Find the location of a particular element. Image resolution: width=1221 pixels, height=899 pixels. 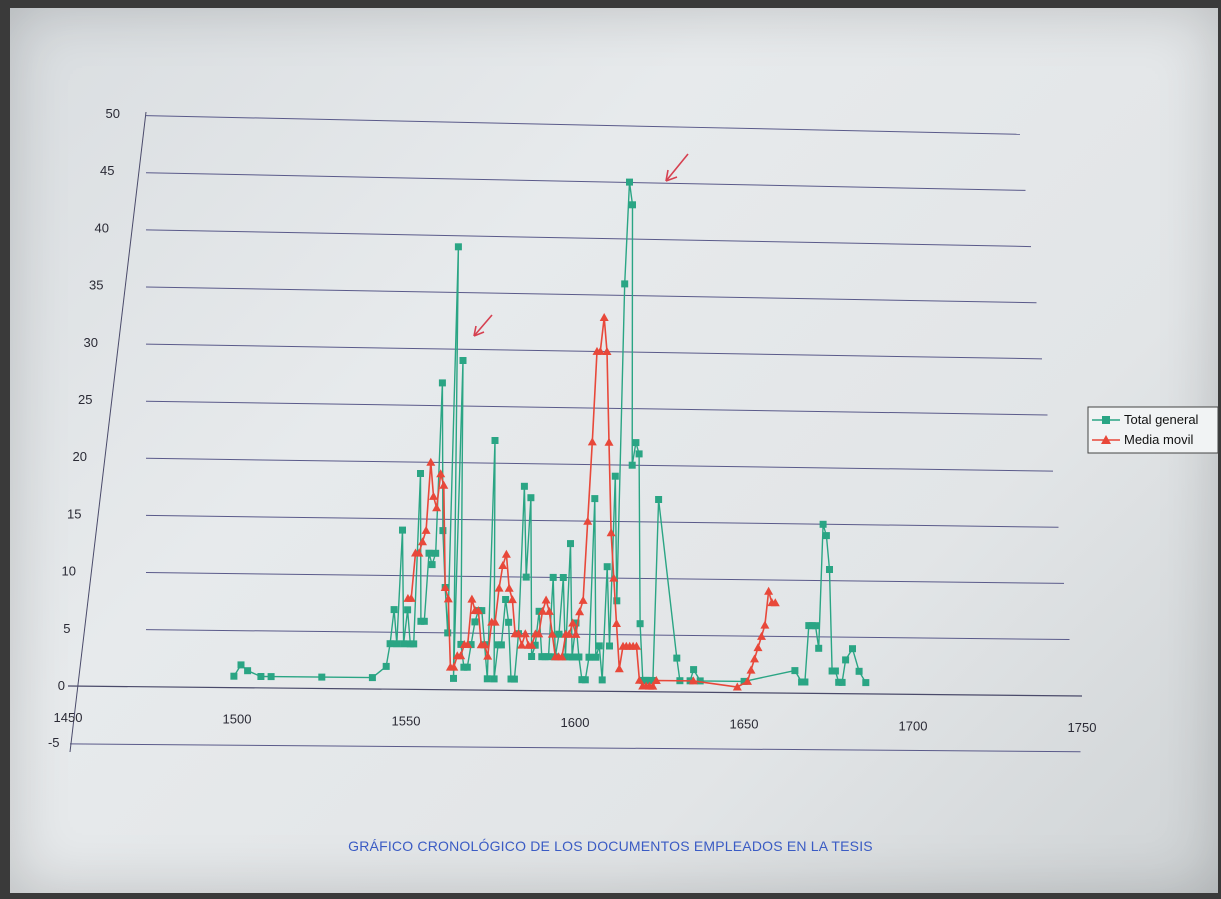

legend-entry-total-general: Total general is located at coordinates (1145, 419).